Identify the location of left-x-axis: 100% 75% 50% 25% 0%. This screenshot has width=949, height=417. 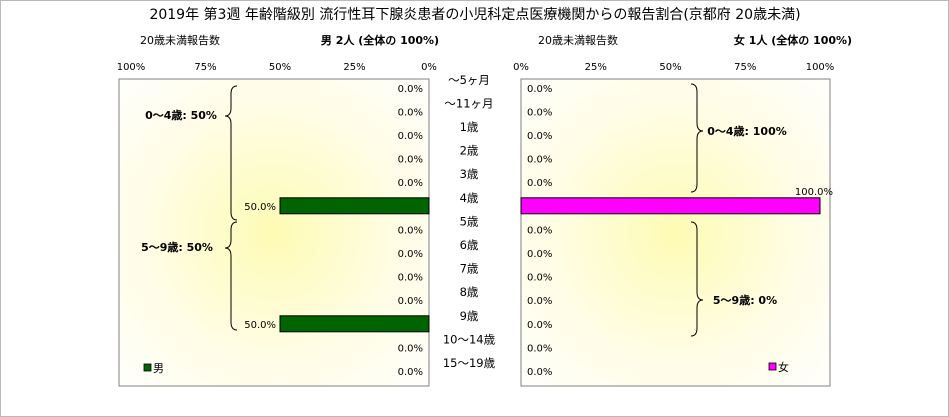
(277, 67).